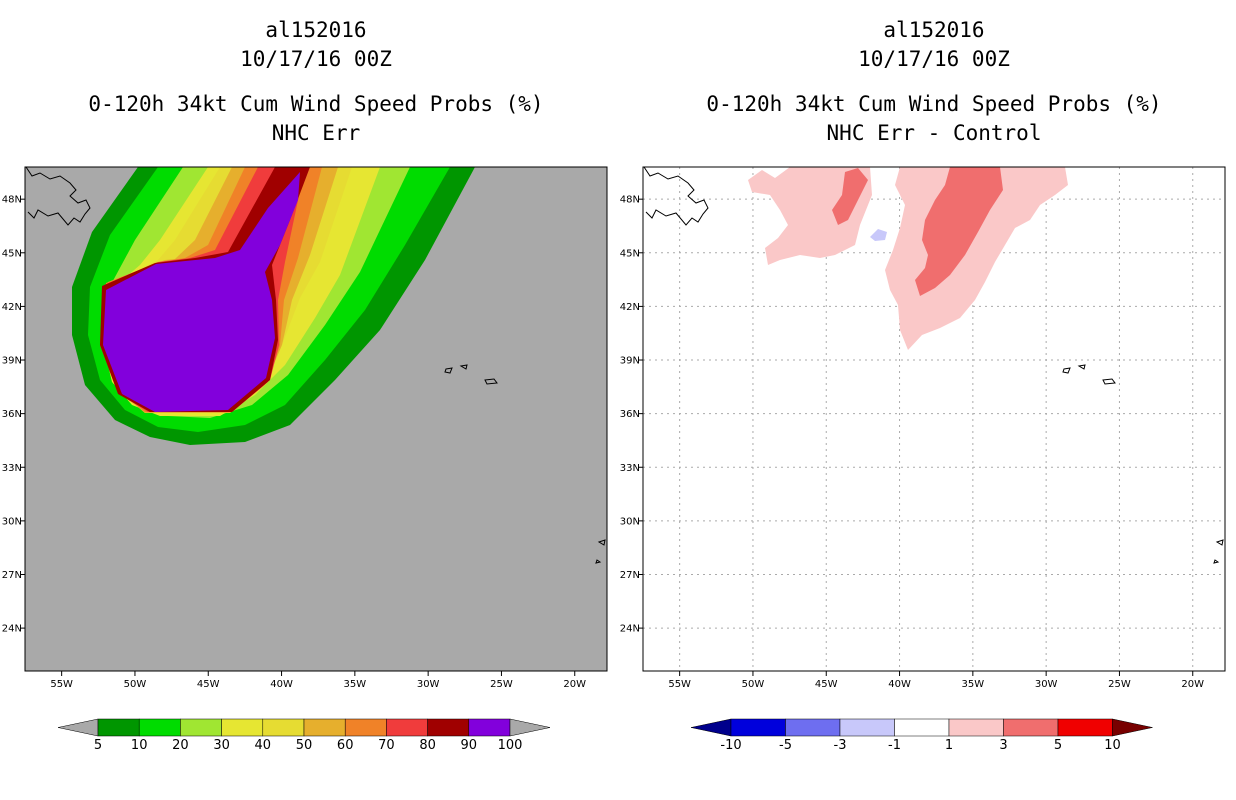 This screenshot has width=1236, height=800. I want to click on colorbar-label: -1, so click(894, 745).